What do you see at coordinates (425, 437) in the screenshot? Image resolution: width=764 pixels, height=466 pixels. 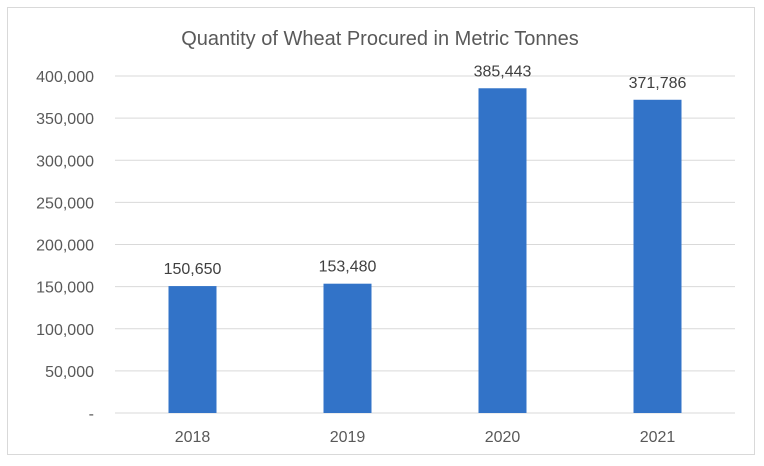 I see `x-axis-tick-labels: 2018 2019 2020 2021` at bounding box center [425, 437].